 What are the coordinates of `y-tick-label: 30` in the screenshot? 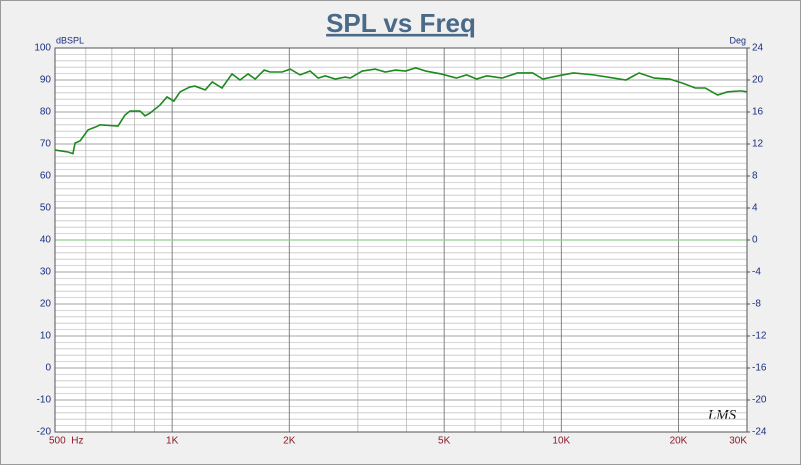 It's located at (46, 272).